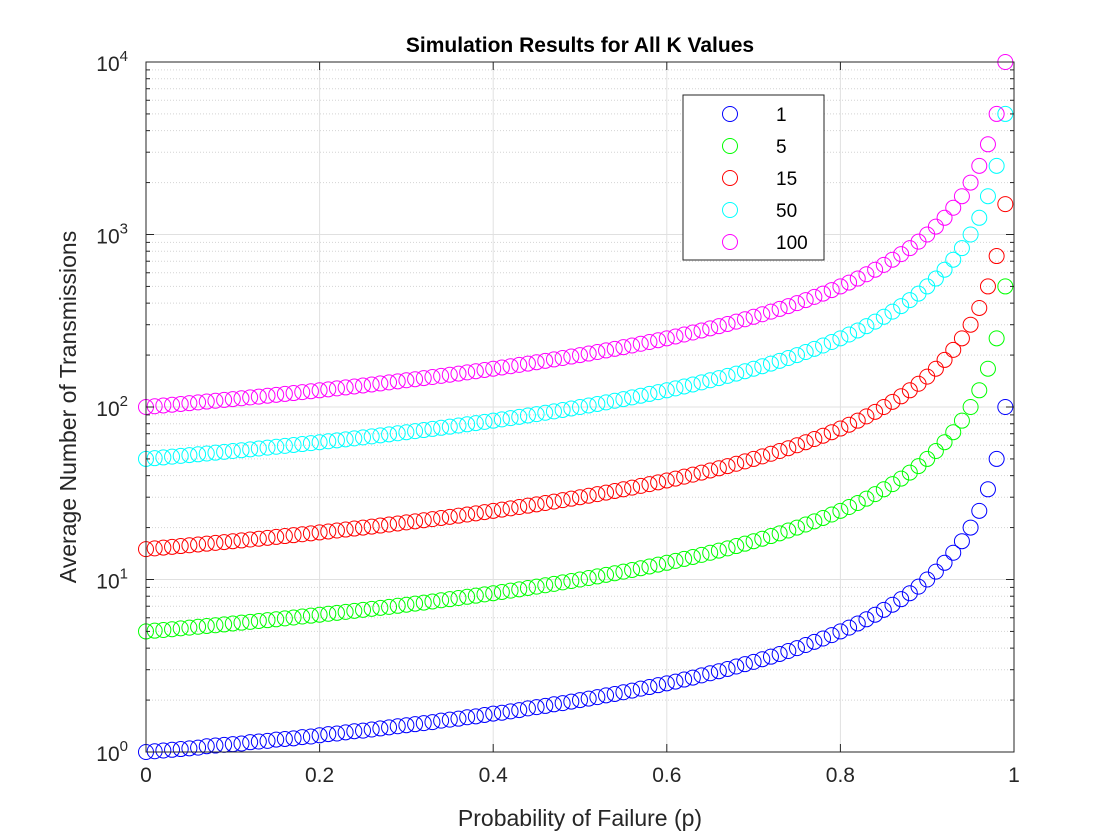 The width and height of the screenshot is (1120, 840). What do you see at coordinates (112, 235) in the screenshot?
I see `y-tick-label: 10³` at bounding box center [112, 235].